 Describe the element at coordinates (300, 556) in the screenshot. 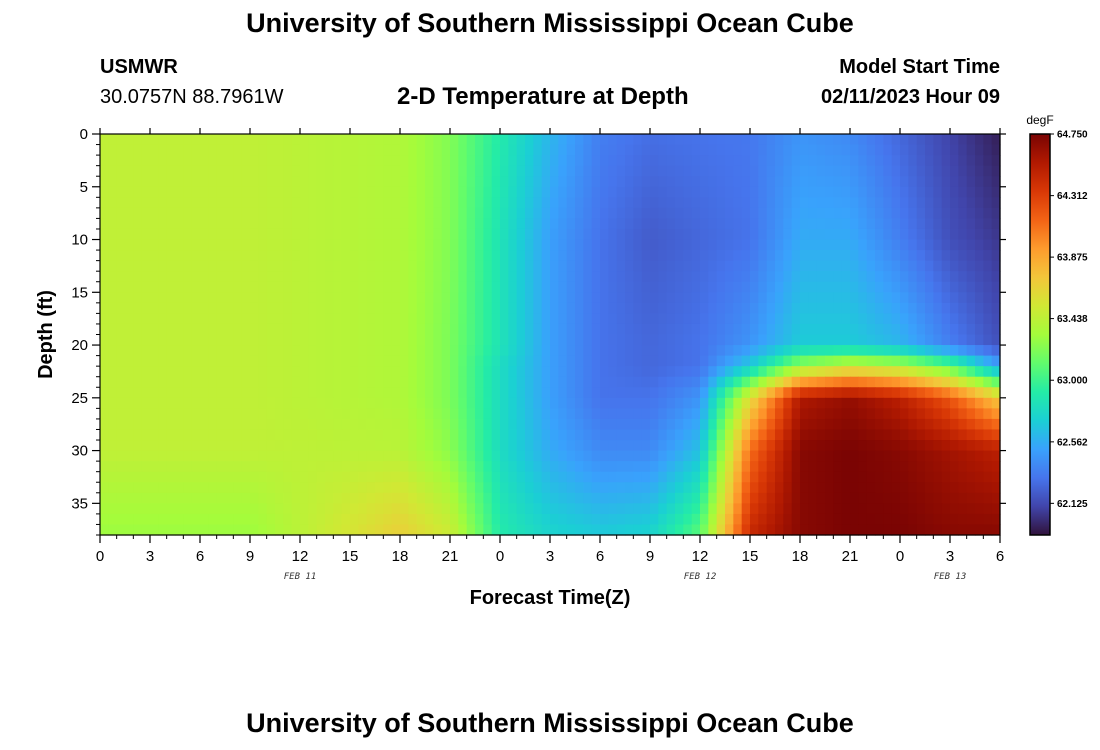

I see `x-tick-label: 12` at that location.